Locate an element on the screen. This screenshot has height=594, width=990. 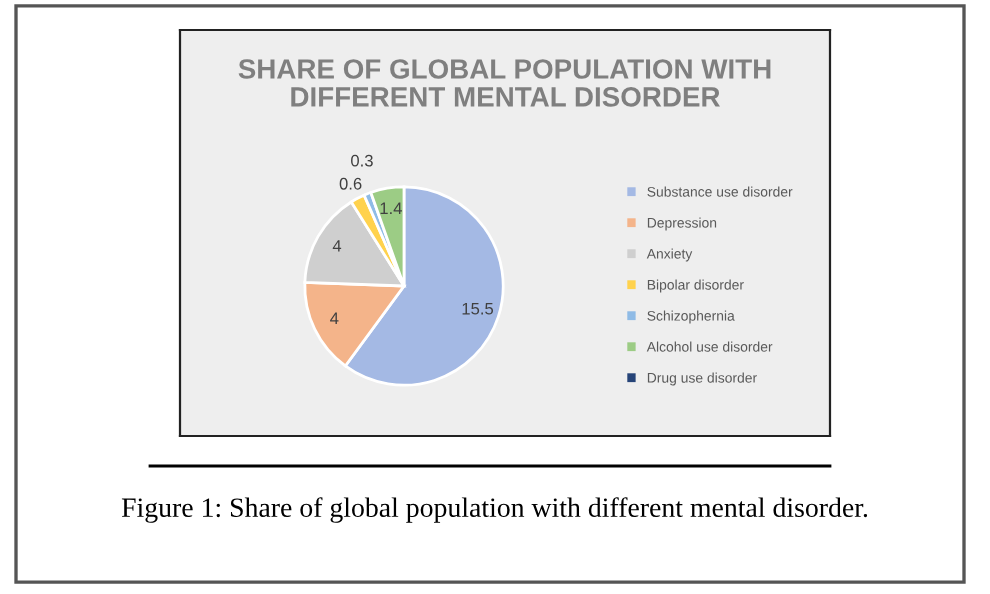
chart-title: SHARE OF GLOBAL POPULATION WITH DIFFERENT MENTAL DISORDER is located at coordinates (504, 83).